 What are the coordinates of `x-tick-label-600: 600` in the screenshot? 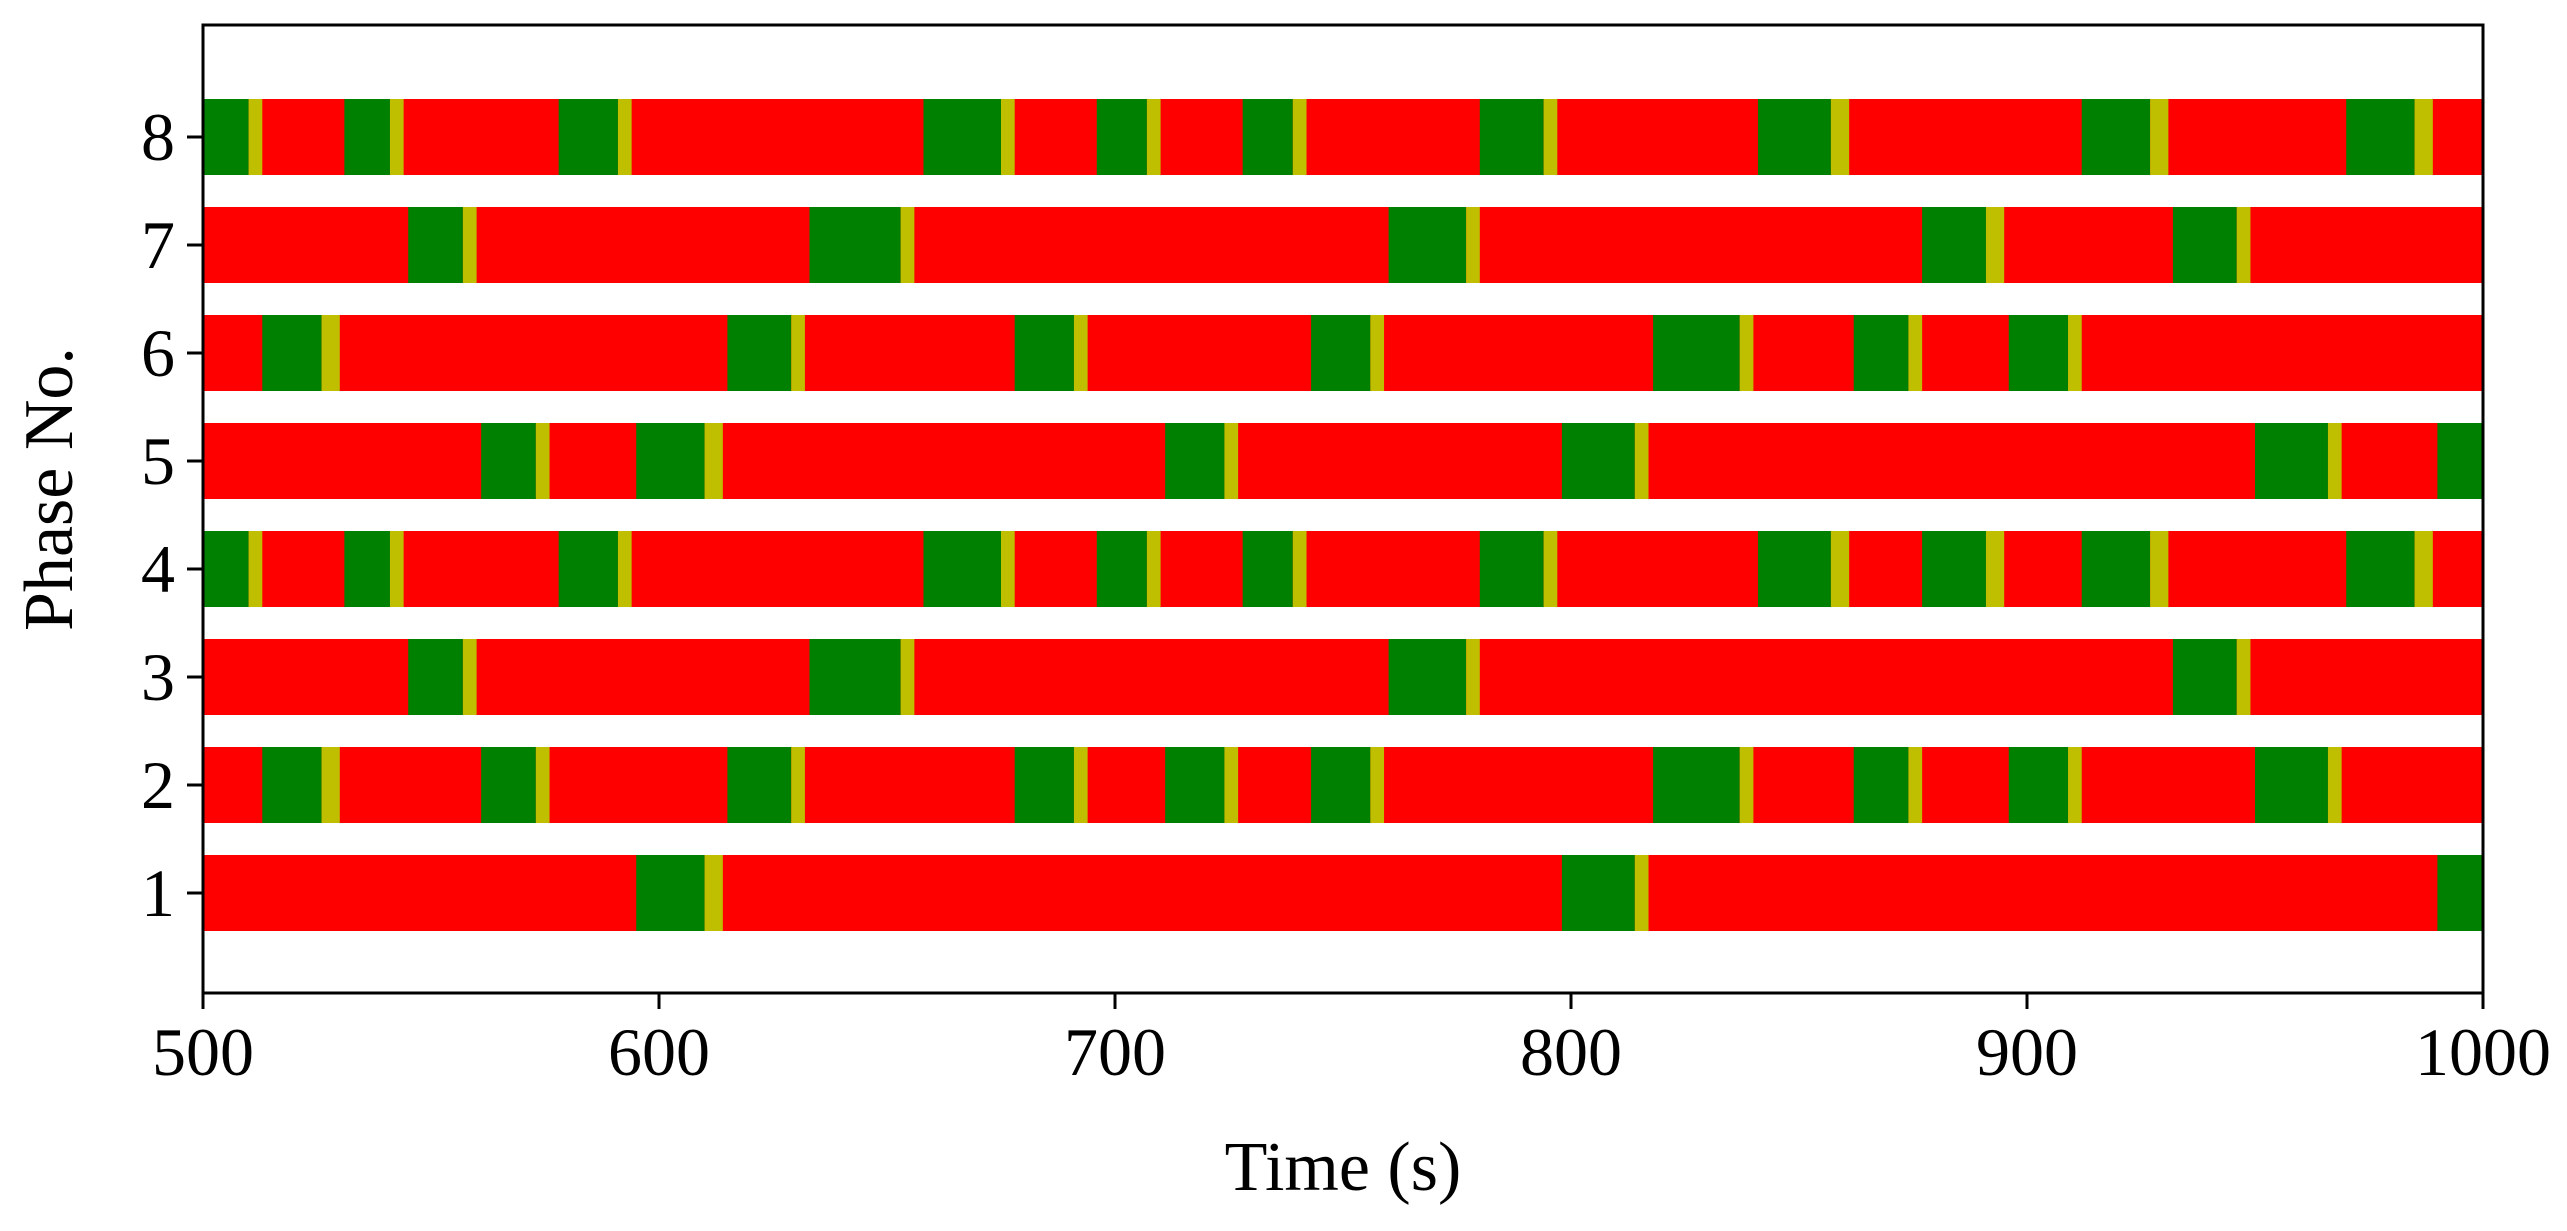 It's located at (659, 1052).